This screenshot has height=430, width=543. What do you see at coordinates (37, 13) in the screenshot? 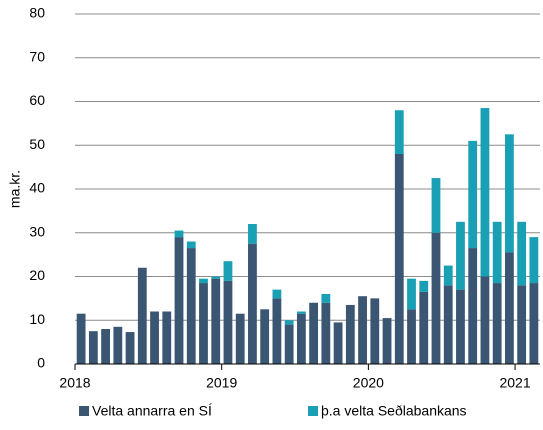
I see `y-tick-label: 80` at bounding box center [37, 13].